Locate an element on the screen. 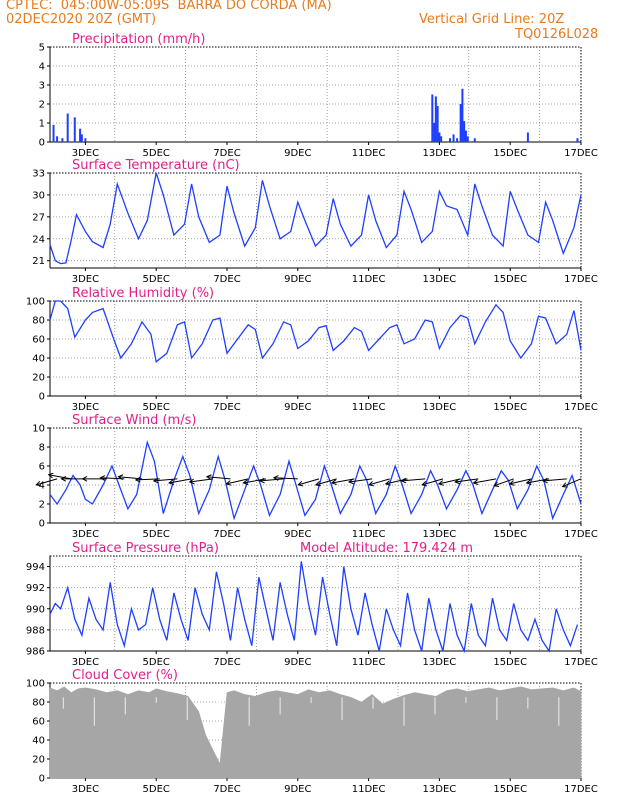  header-date: 02DEC2020 20Z (GMT) is located at coordinates (81, 19).